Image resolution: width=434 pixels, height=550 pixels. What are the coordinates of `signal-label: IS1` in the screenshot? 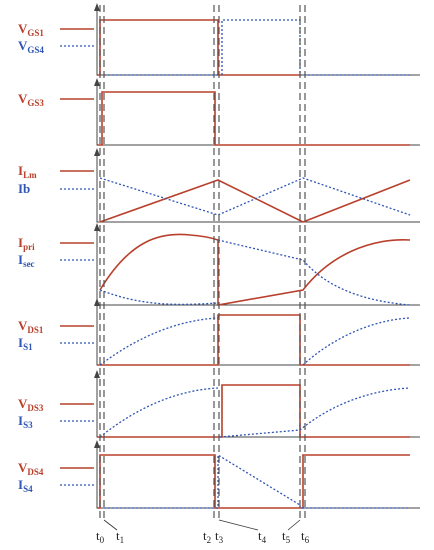 It's located at (25, 343).